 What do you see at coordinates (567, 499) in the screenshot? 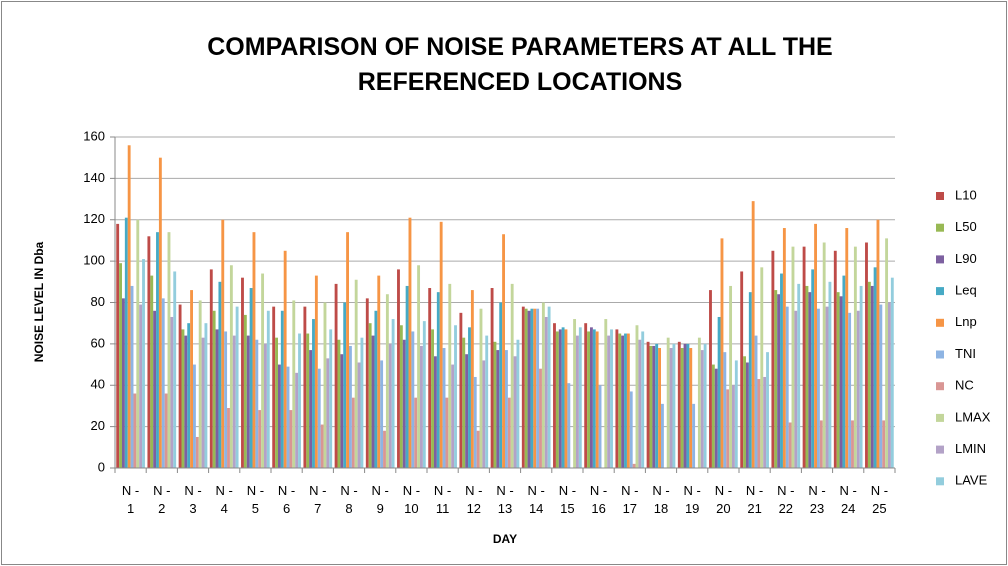
I see `x-tick-label: N - 15` at bounding box center [567, 499].